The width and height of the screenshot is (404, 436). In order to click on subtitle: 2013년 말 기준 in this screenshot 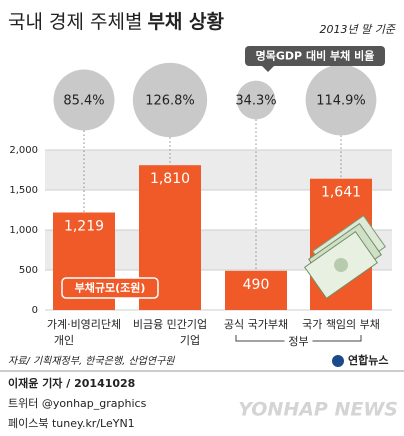, I will do `click(358, 29)`.